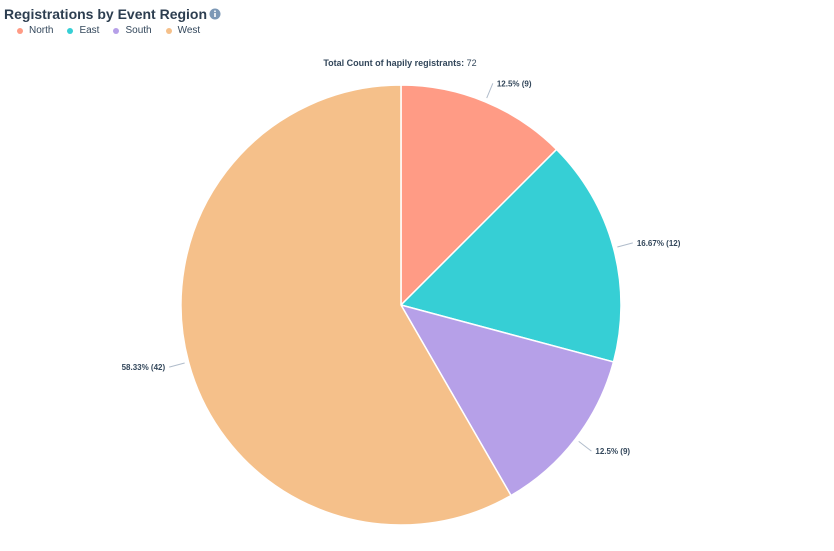 The image size is (834, 551). I want to click on data-label-west: 58.33% (42), so click(144, 367).